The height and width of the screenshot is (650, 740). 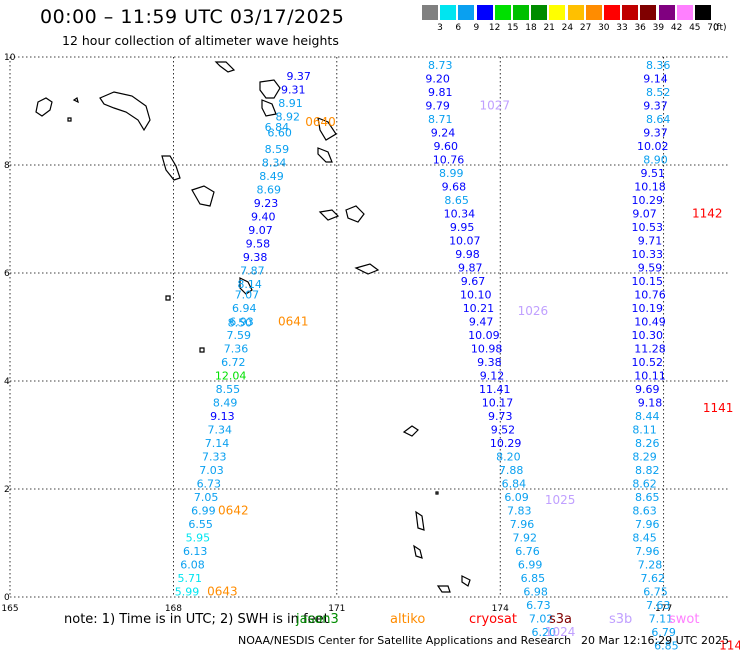 What do you see at coordinates (222, 416) in the screenshot?
I see `wave-height-value: 9.13` at bounding box center [222, 416].